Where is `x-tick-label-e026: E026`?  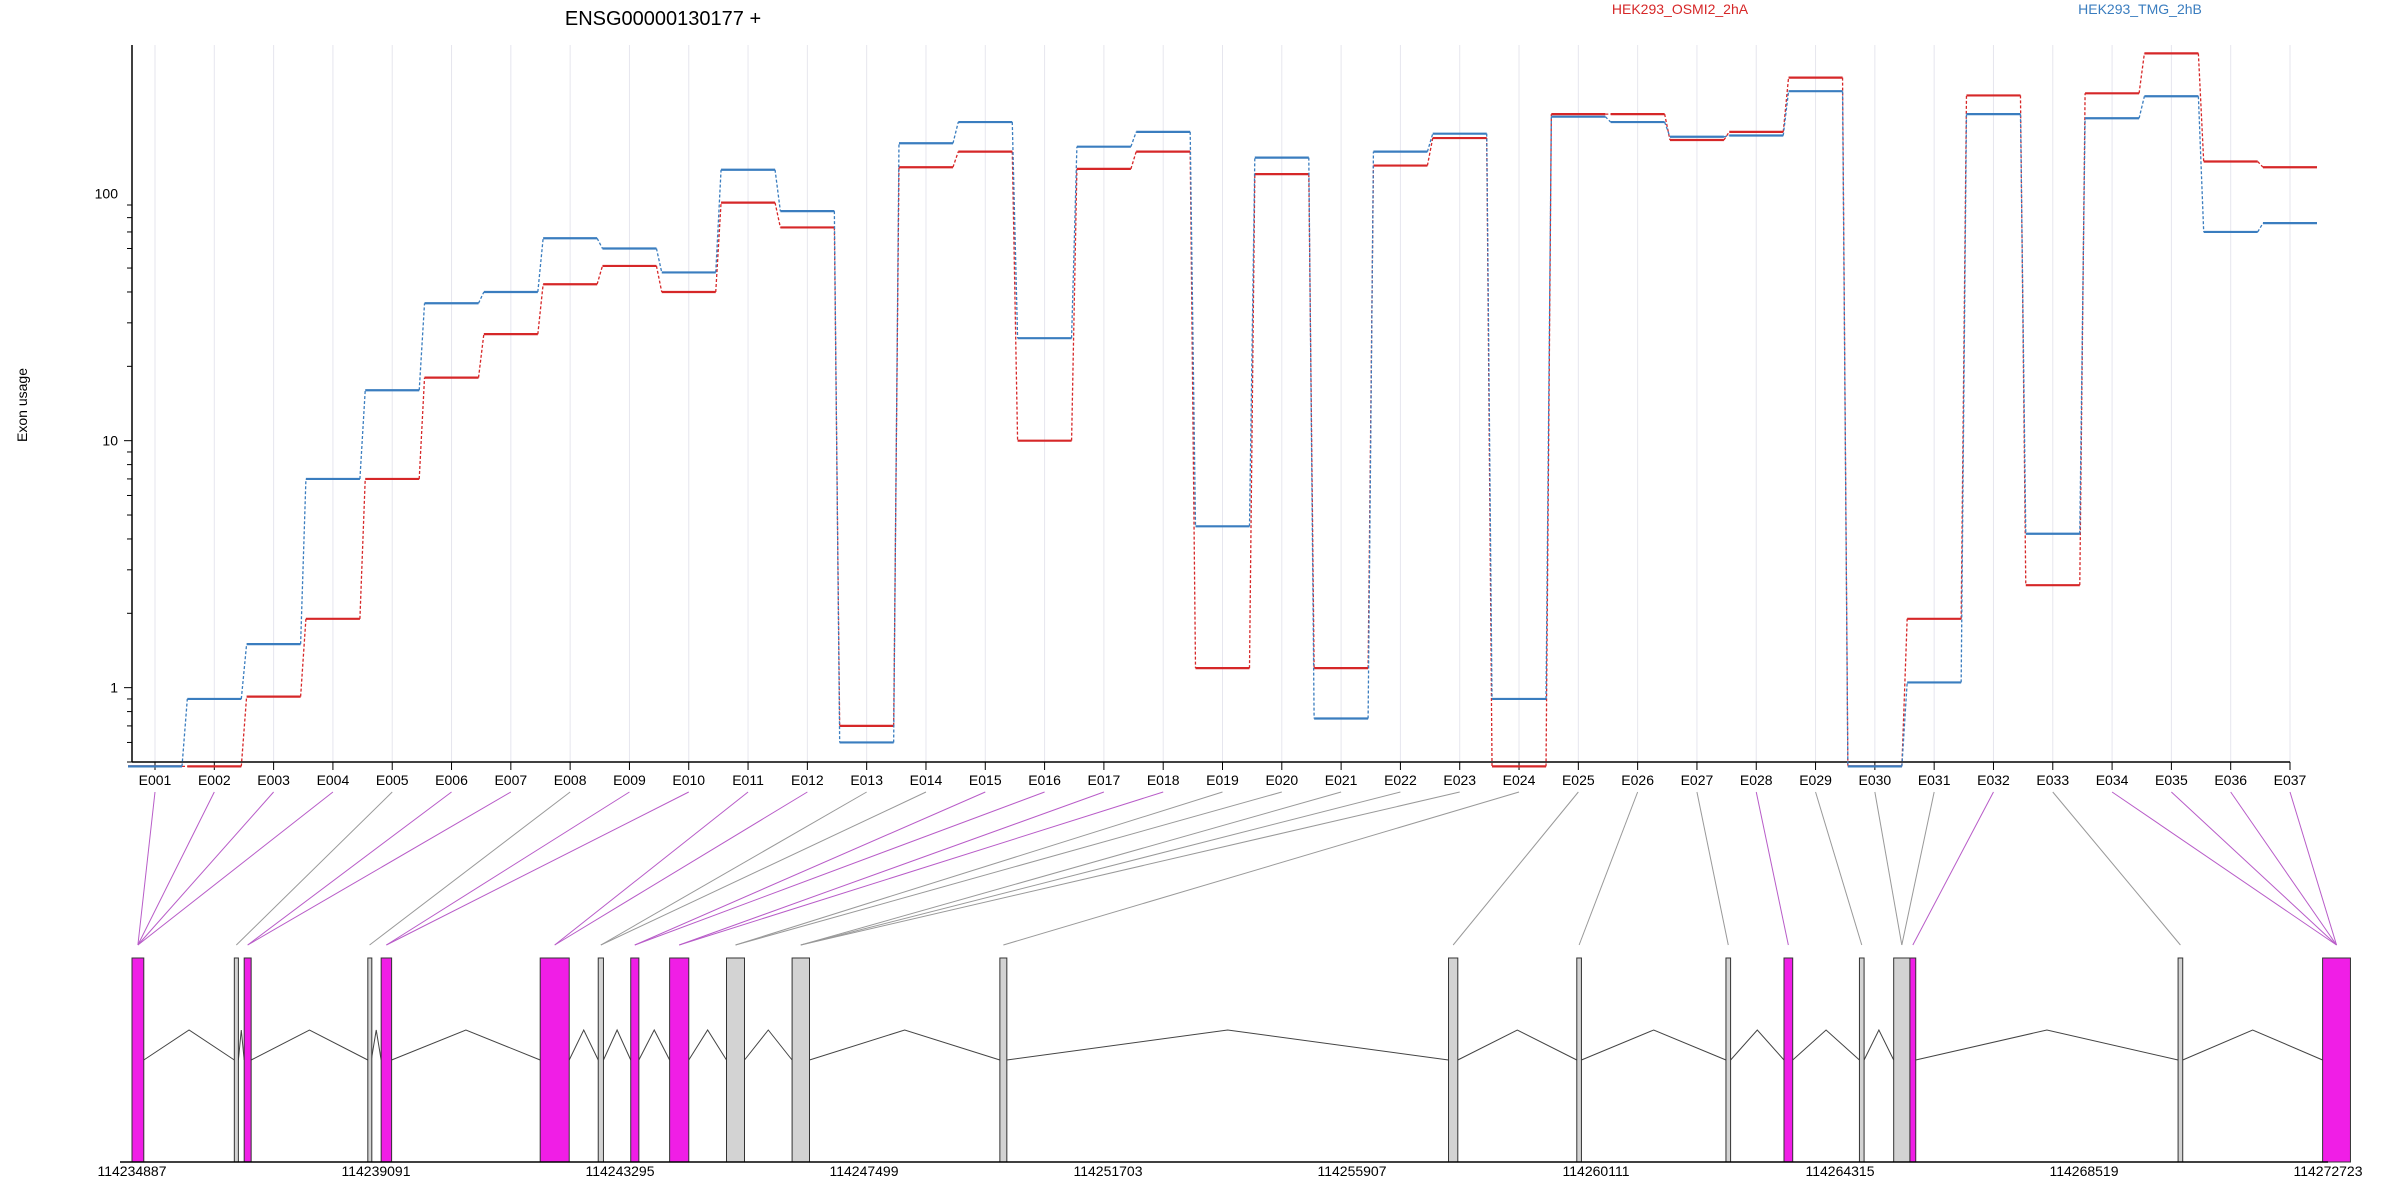
x-tick-label-e026: E026 is located at coordinates (1637, 780).